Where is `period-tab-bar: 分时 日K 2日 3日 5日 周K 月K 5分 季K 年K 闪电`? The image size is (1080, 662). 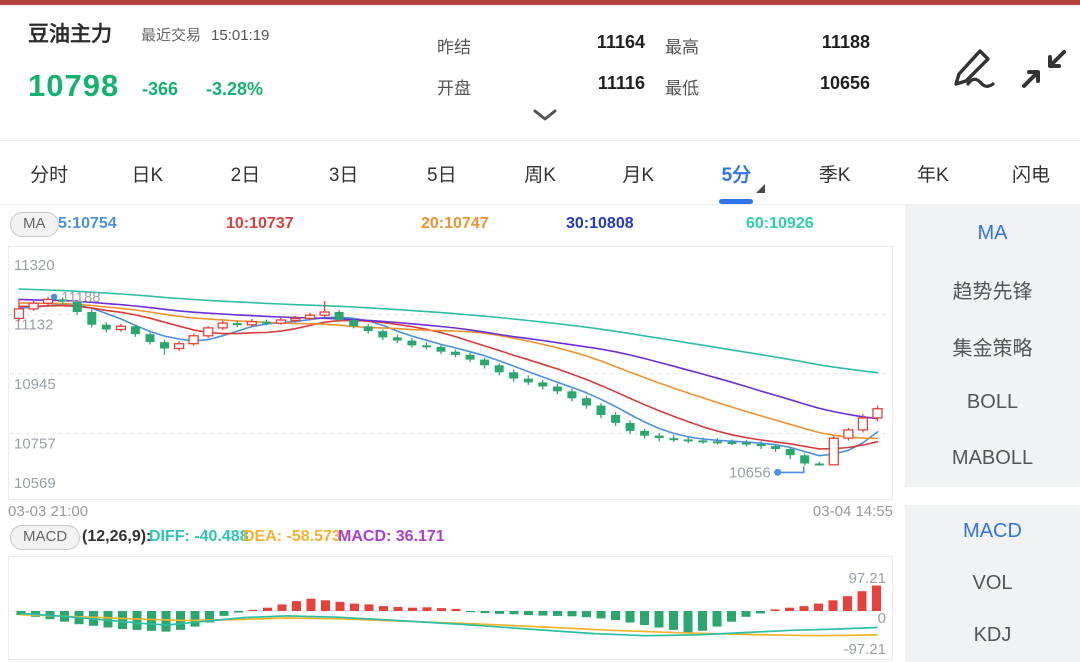
period-tab-bar: 分时 日K 2日 3日 5日 周K 月K 5分 季K 年K 闪电 is located at coordinates (540, 172).